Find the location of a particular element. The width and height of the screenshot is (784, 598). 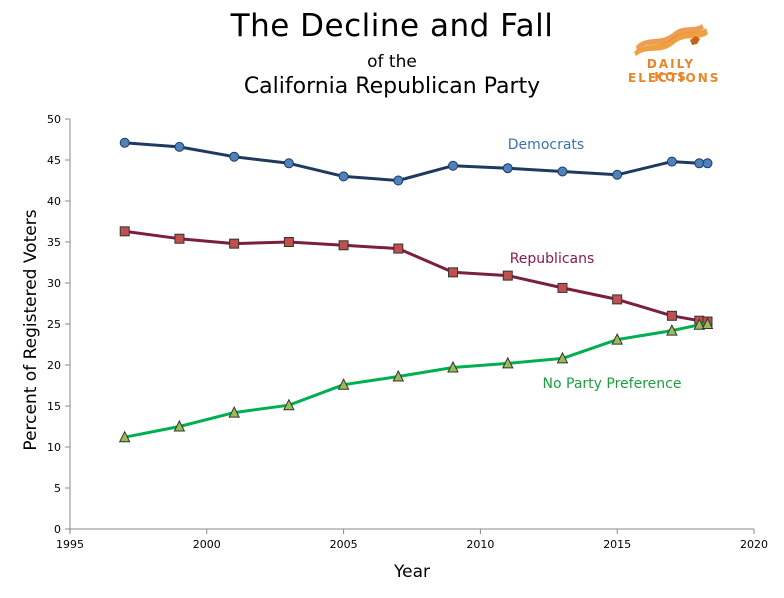

no-party-preference-label: No Party Preference is located at coordinates (612, 384).